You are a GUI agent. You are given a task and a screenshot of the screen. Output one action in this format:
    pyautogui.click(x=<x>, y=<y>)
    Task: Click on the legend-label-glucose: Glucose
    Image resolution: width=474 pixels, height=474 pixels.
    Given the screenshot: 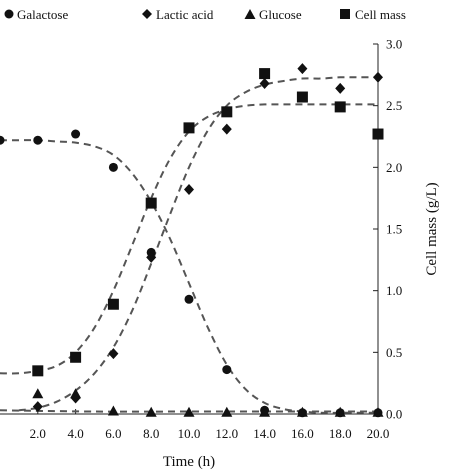 What is the action you would take?
    pyautogui.click(x=280, y=14)
    